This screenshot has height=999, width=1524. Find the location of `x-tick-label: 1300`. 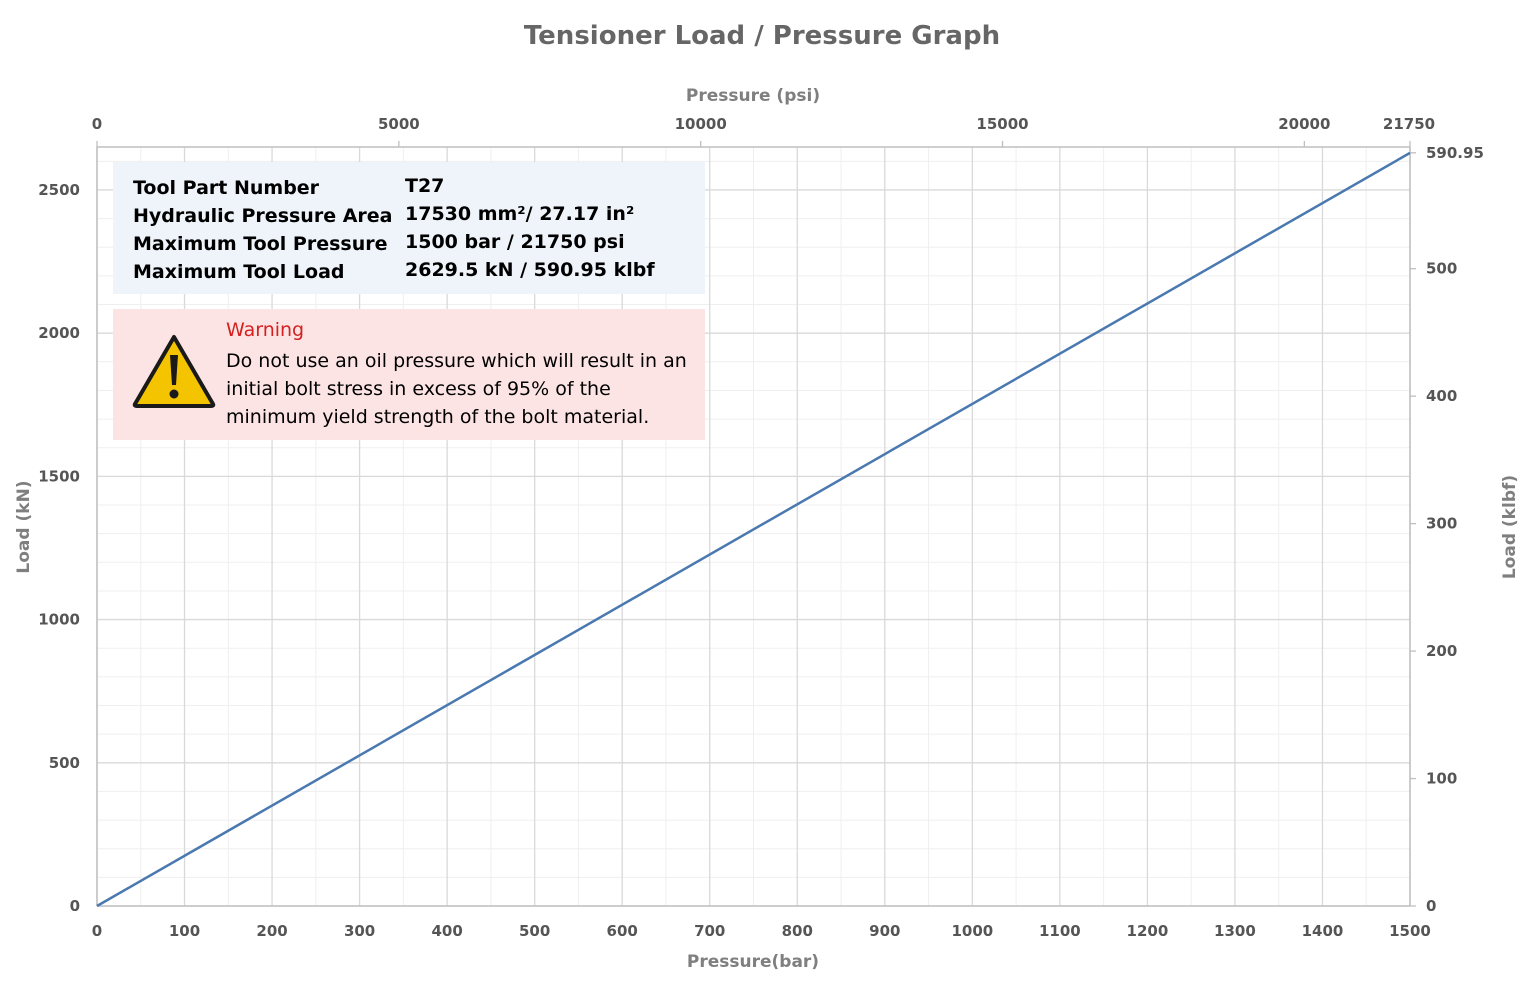

x-tick-label: 1300 is located at coordinates (1235, 931).